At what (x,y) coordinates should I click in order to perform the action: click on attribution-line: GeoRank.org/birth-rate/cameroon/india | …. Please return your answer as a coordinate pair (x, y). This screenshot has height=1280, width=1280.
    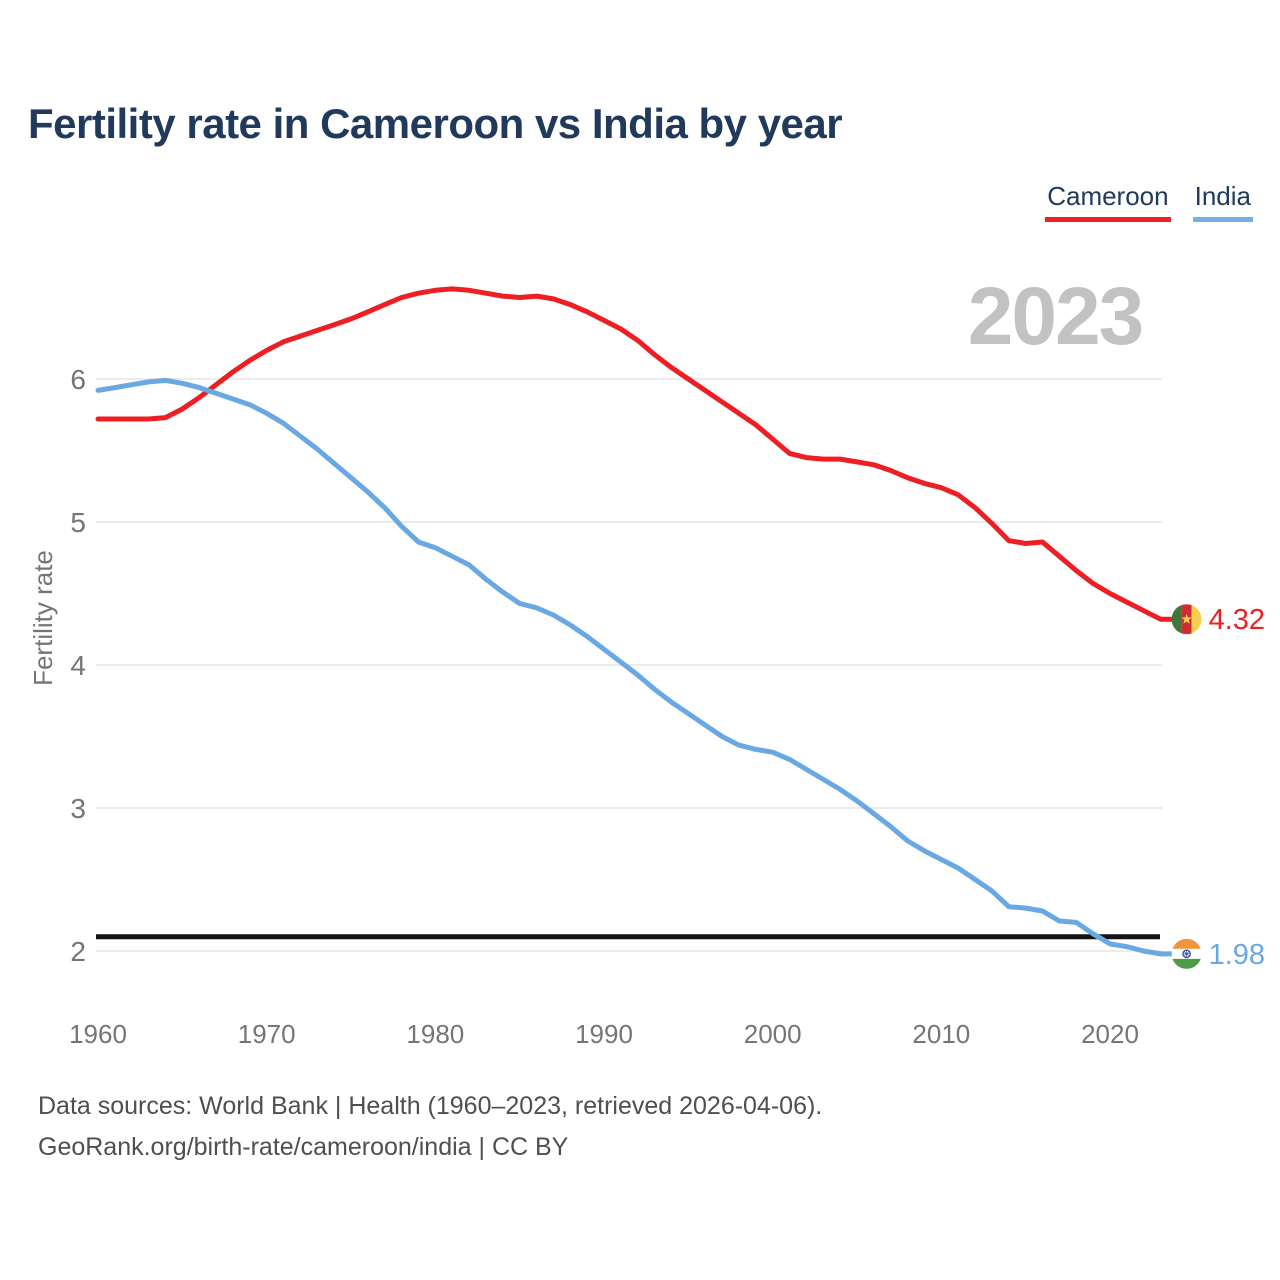
    Looking at the image, I should click on (303, 1147).